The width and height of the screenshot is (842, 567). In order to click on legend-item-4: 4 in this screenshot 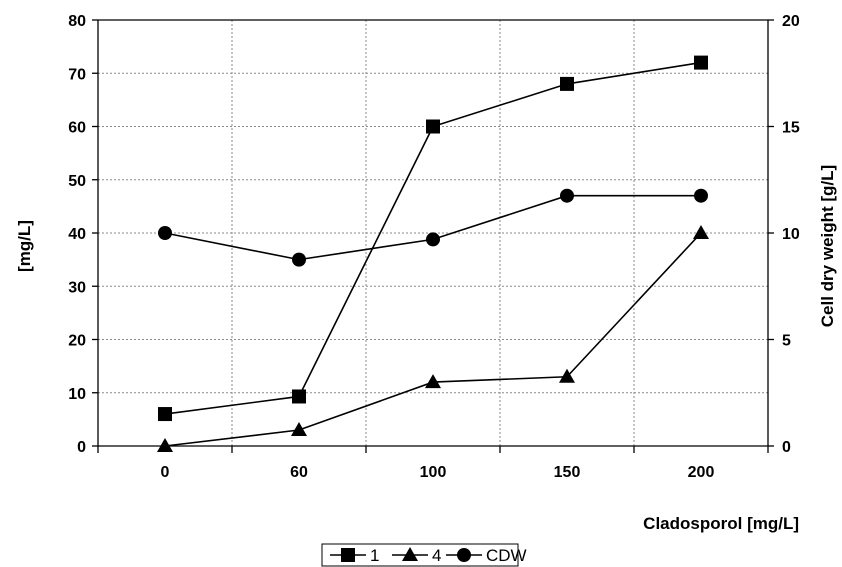, I will do `click(416, 555)`.